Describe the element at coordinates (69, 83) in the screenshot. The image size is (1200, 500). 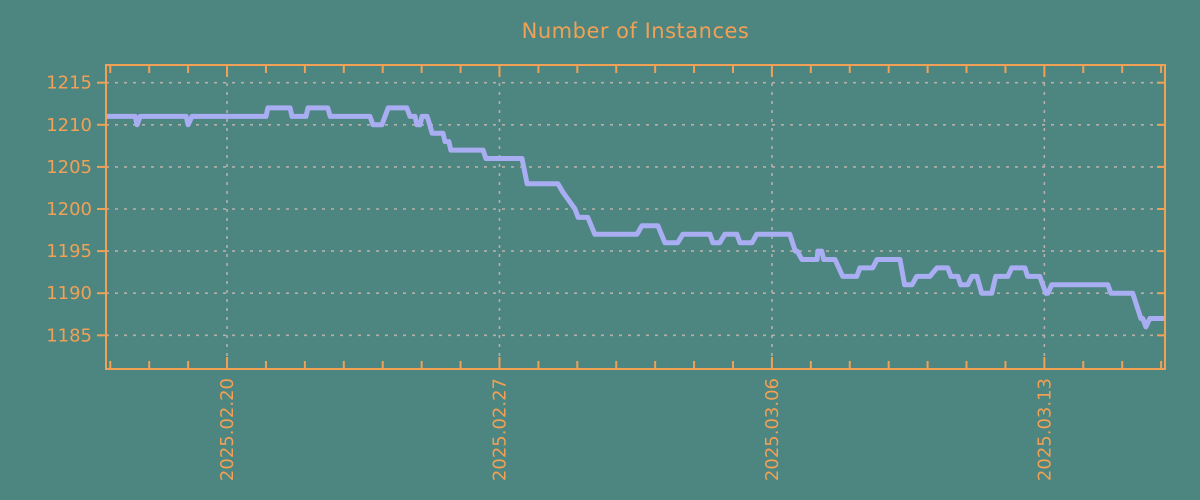
I see `y-tick-label: 1215` at that location.